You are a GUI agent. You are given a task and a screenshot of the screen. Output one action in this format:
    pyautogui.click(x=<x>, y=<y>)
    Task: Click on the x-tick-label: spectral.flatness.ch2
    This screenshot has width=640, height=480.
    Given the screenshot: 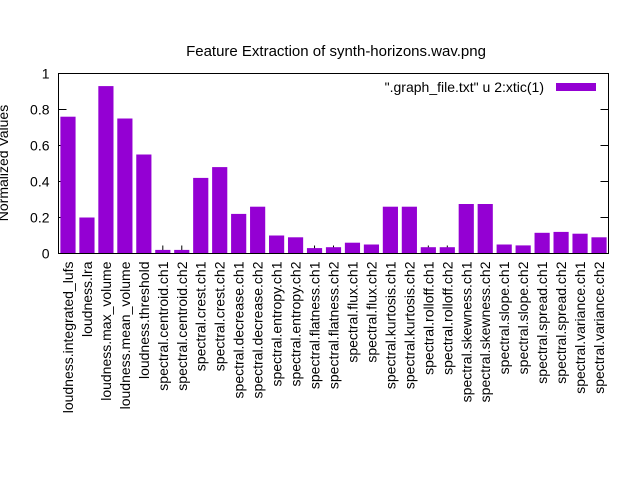 What is the action you would take?
    pyautogui.click(x=334, y=325)
    